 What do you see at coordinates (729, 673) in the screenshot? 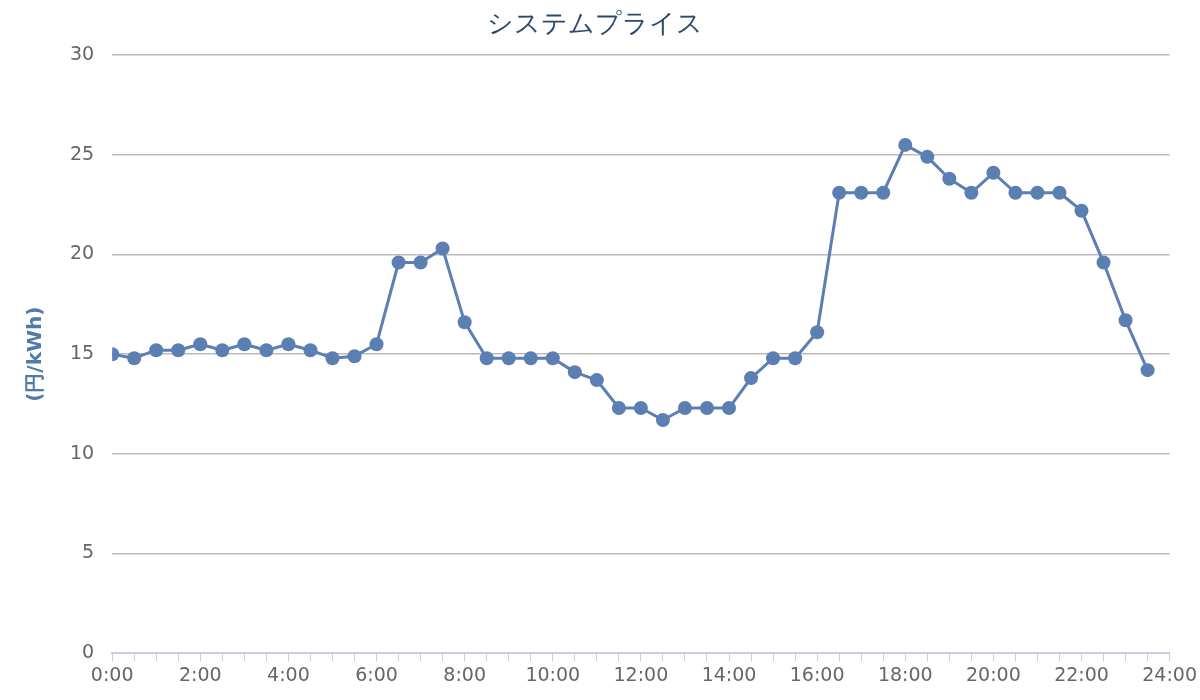
I see `x-tick-label: 14:00` at bounding box center [729, 673].